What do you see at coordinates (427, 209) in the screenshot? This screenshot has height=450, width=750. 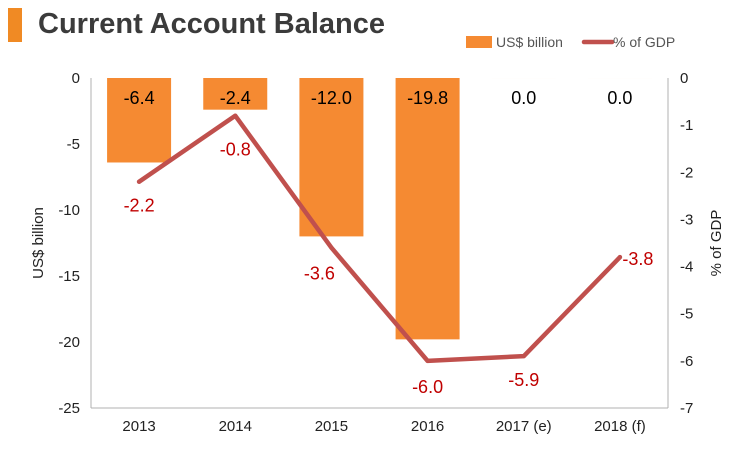 I see `bar-2016` at bounding box center [427, 209].